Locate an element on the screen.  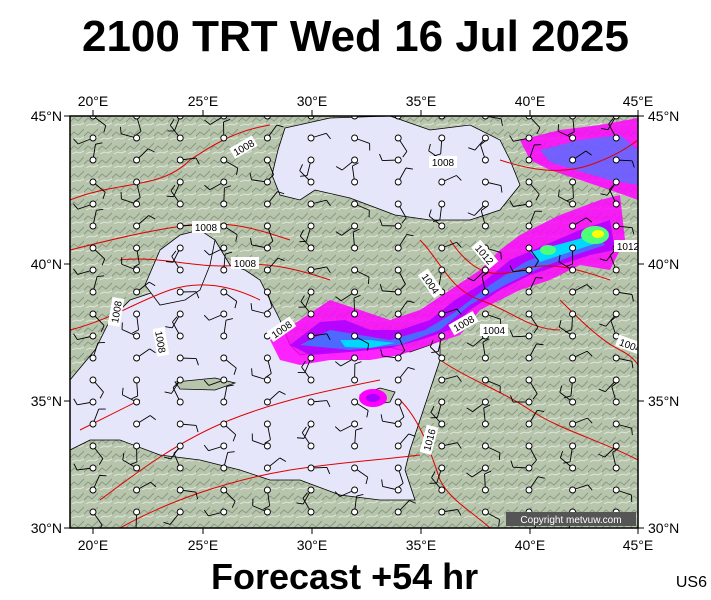
lon-label: 40°E is located at coordinates (530, 545).